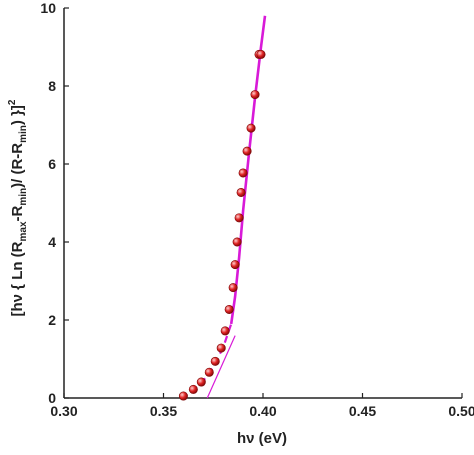 The height and width of the screenshot is (455, 474). What do you see at coordinates (52, 164) in the screenshot?
I see `y-tick-label: 6` at bounding box center [52, 164].